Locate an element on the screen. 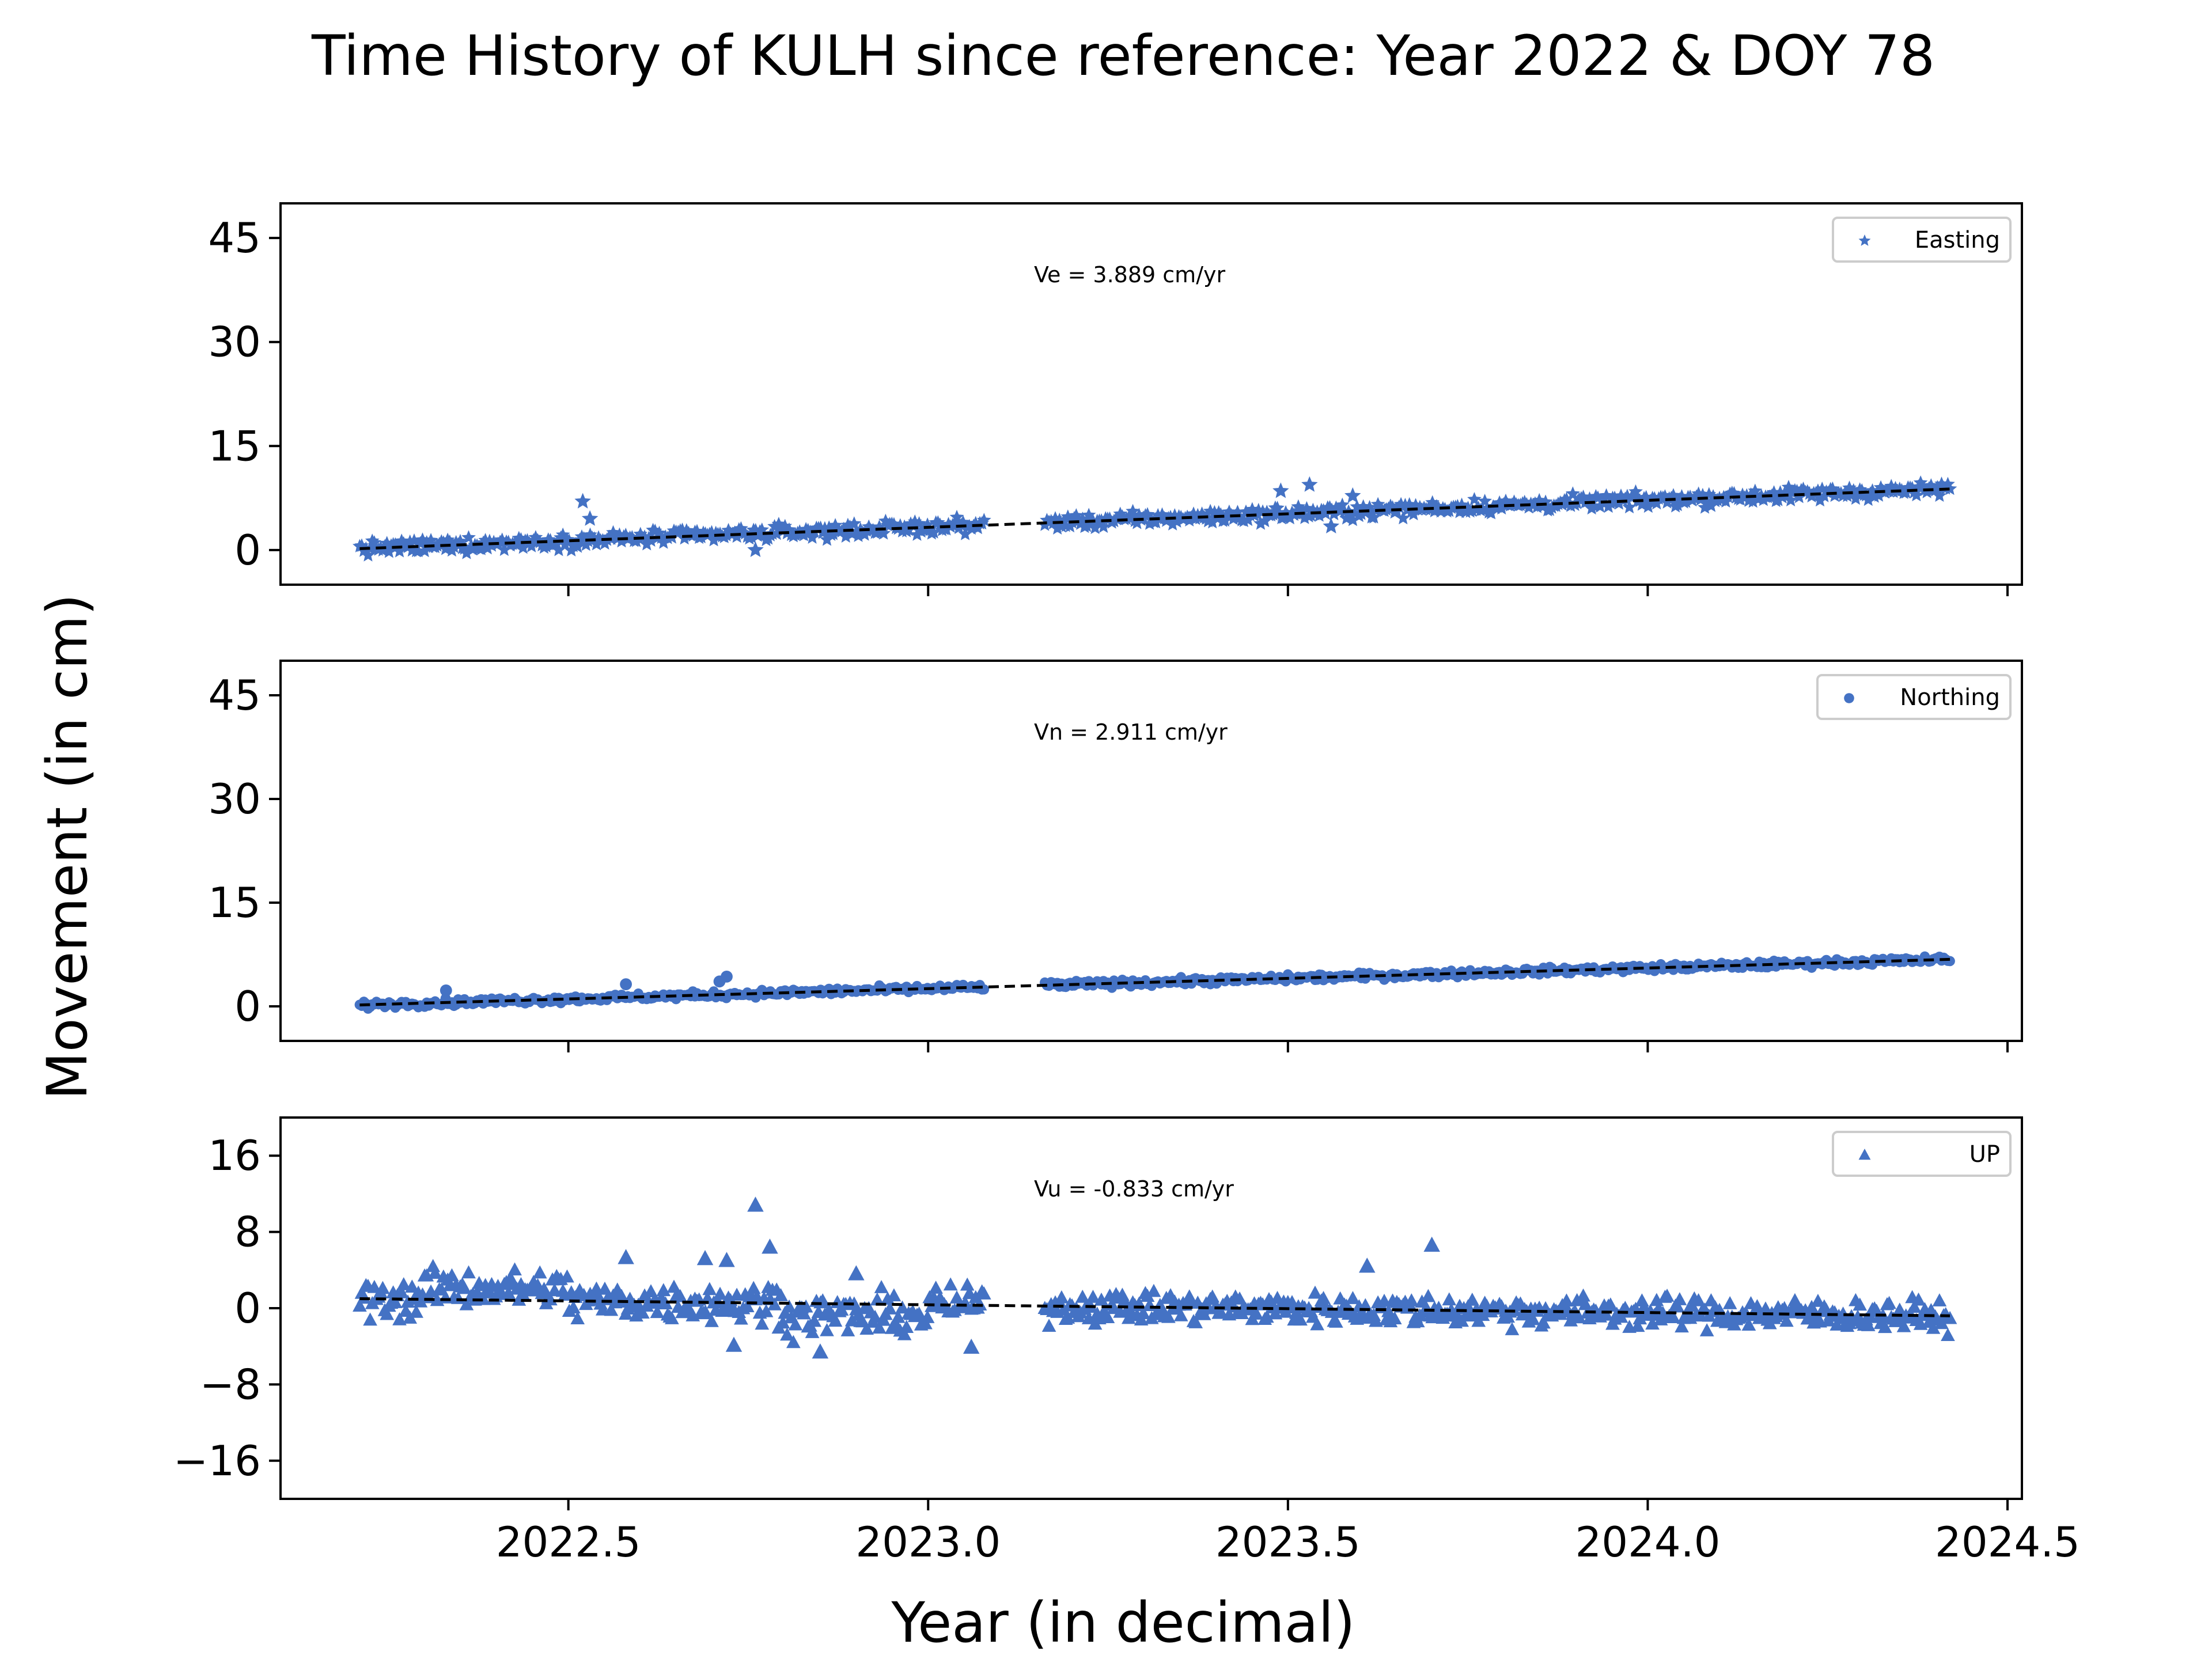 The width and height of the screenshot is (2212, 1659). x-tick-label: 2023.5 is located at coordinates (1288, 1542).